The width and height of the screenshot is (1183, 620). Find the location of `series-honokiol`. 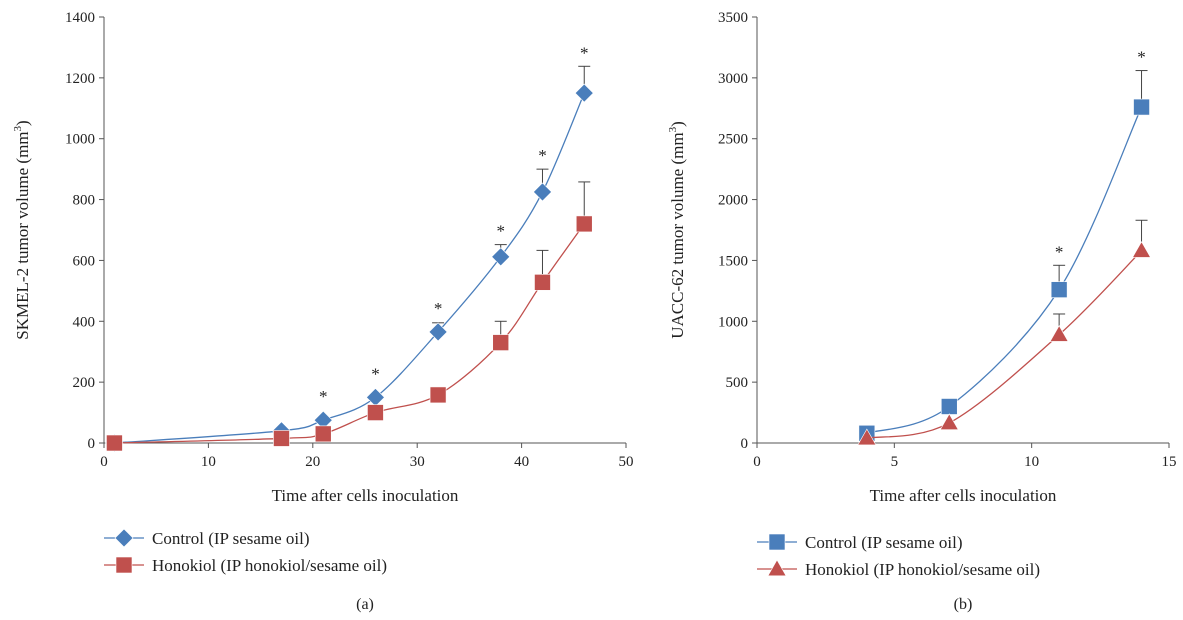

series-honokiol is located at coordinates (1004, 332).